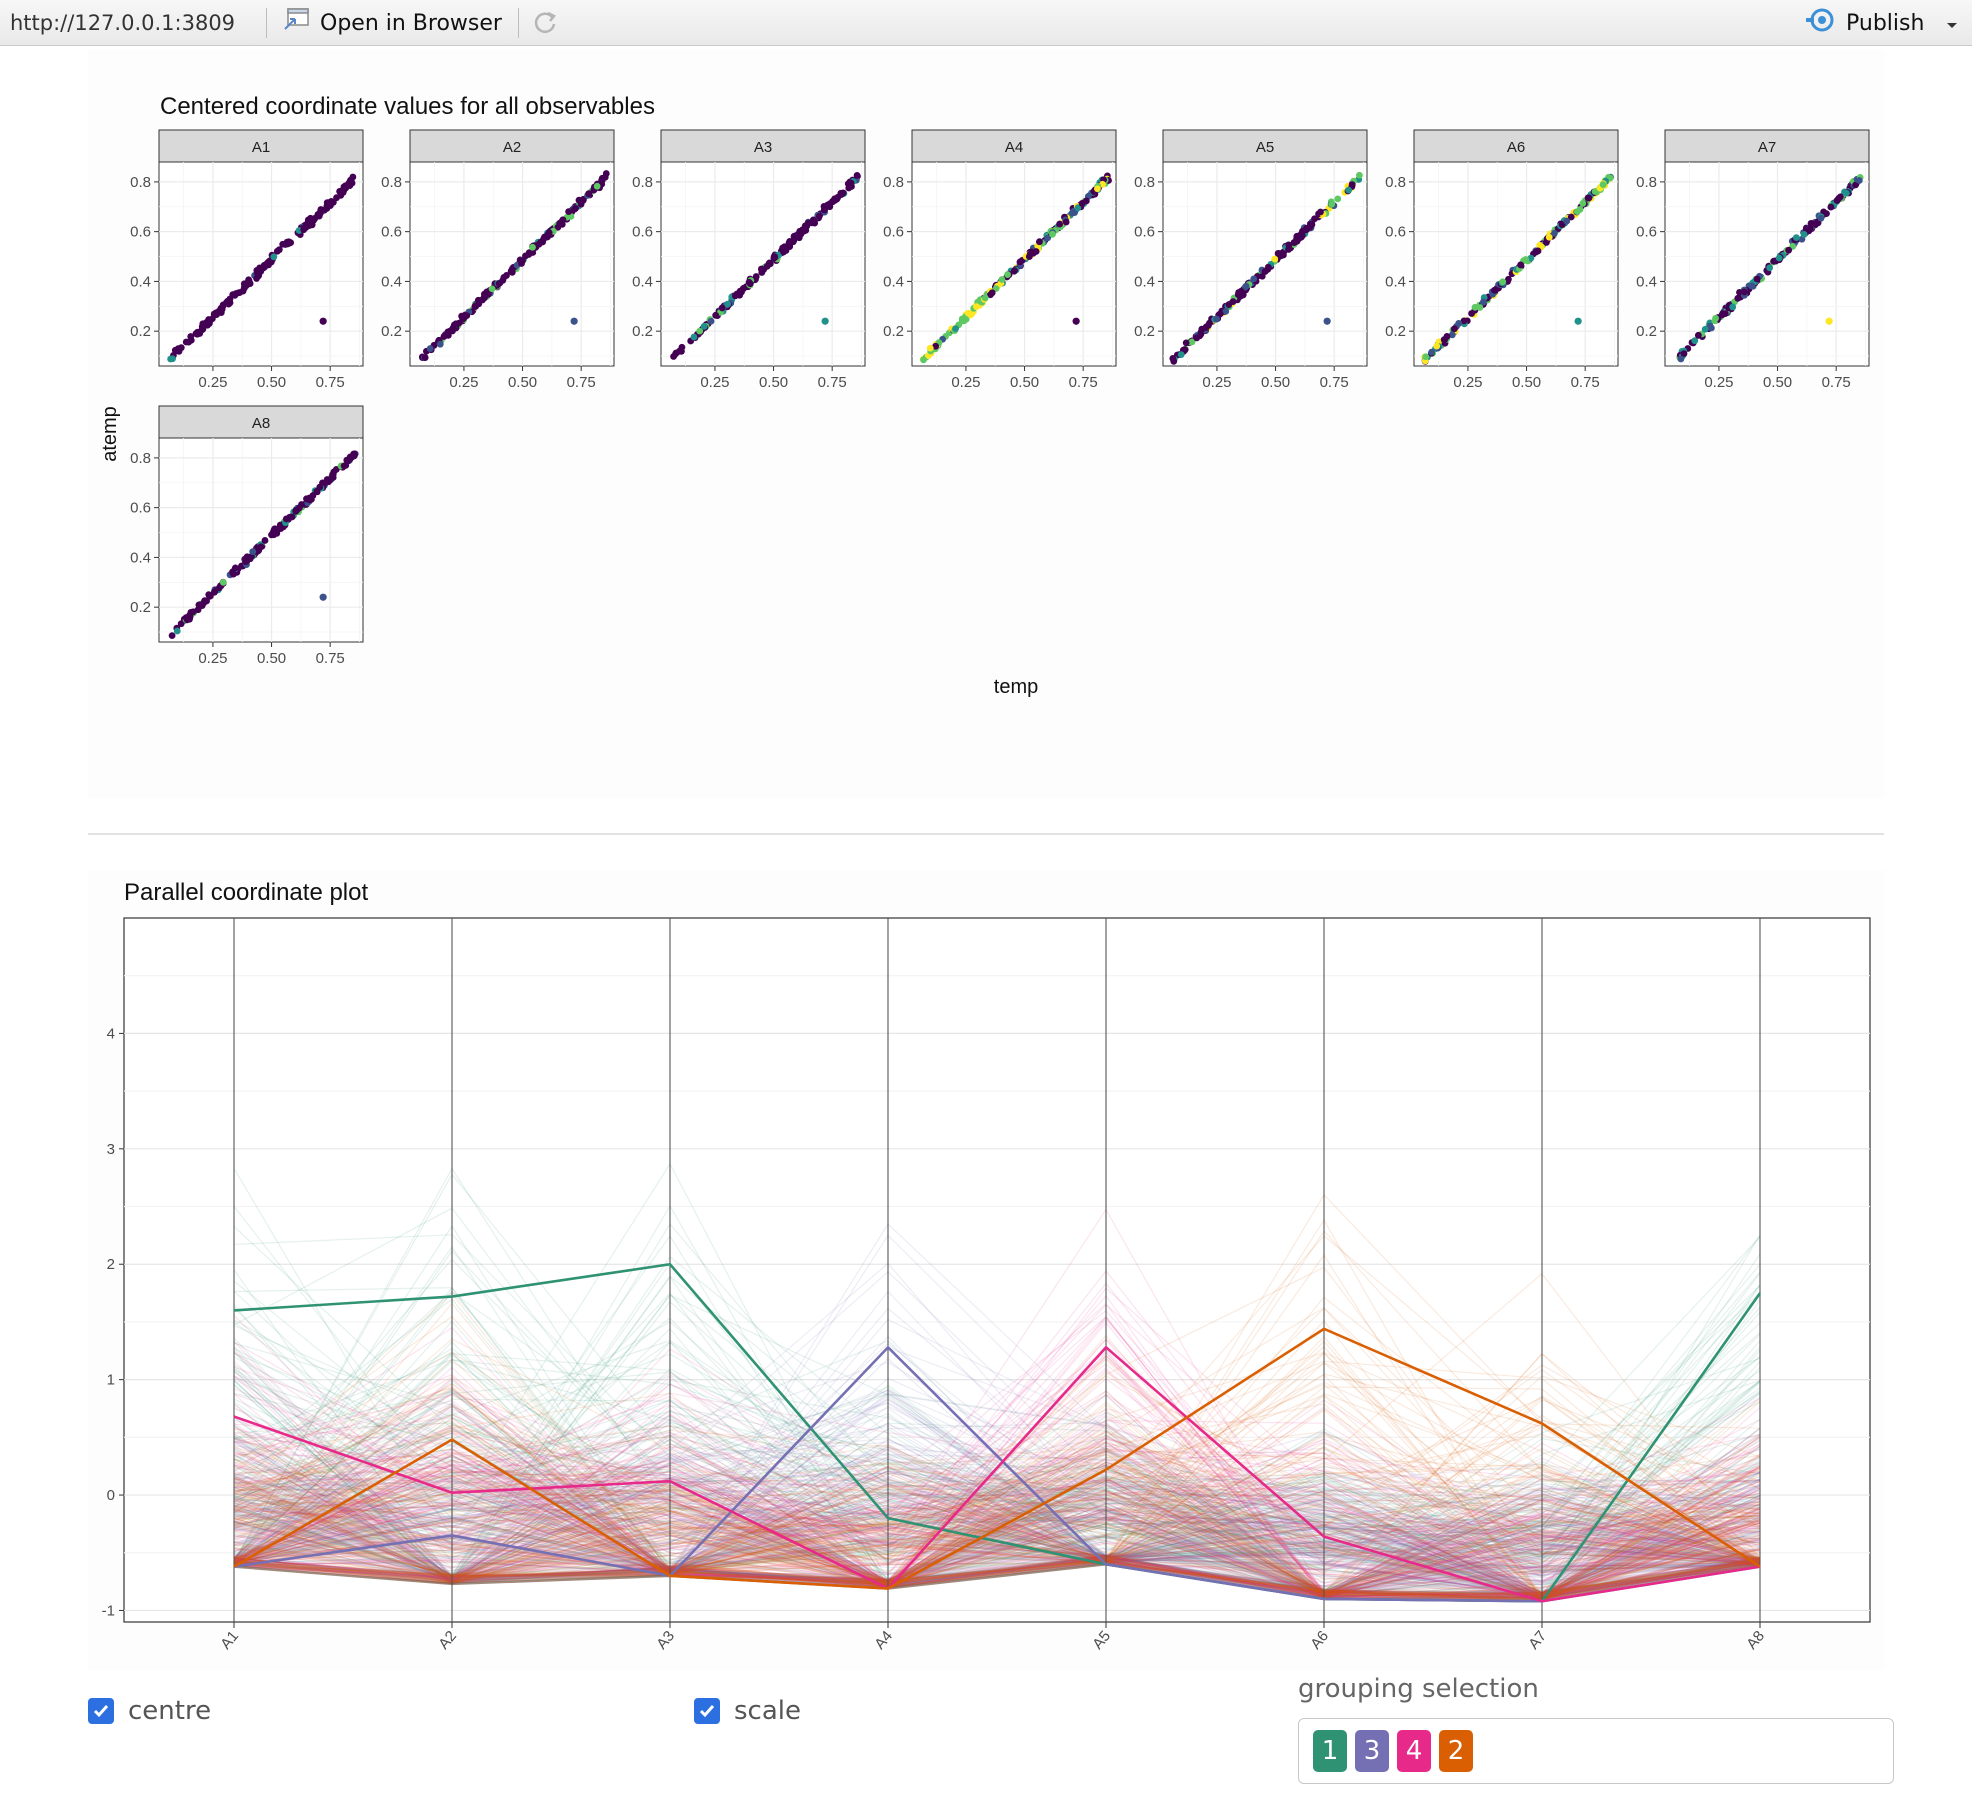 The image size is (1972, 1794). I want to click on group-chip-2: 2, so click(1456, 1751).